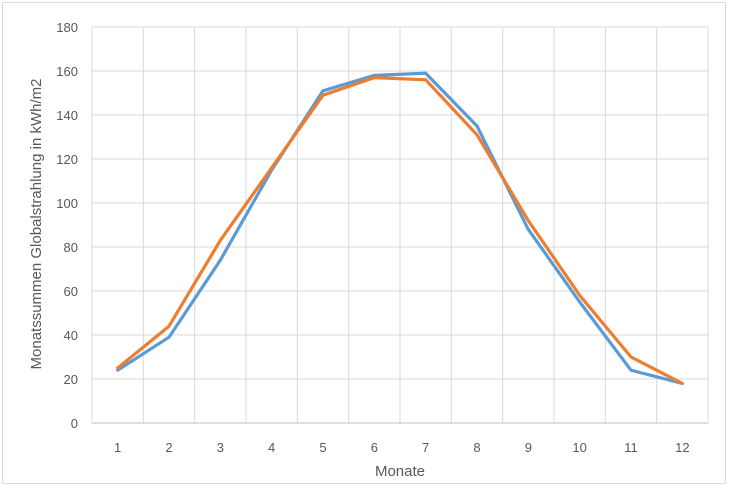 Image resolution: width=730 pixels, height=488 pixels. I want to click on y-axis-title: Monatssummen Globalstrahlung in kWh/m2, so click(36, 224).